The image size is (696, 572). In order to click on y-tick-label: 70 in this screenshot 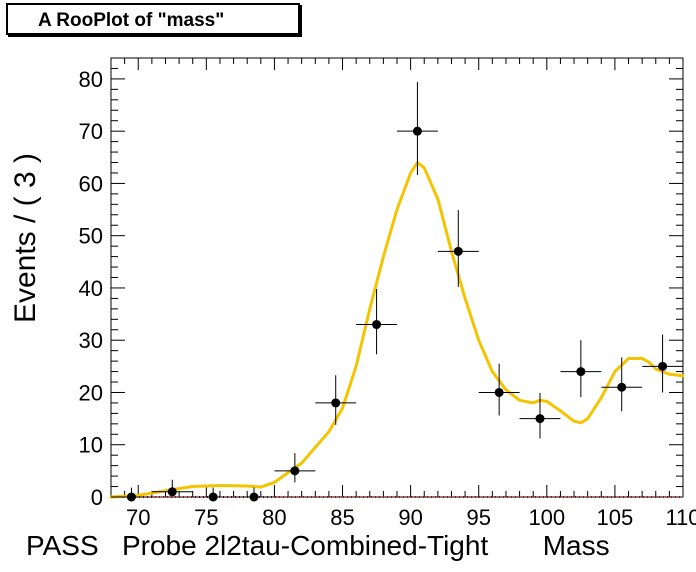, I will do `click(91, 131)`.